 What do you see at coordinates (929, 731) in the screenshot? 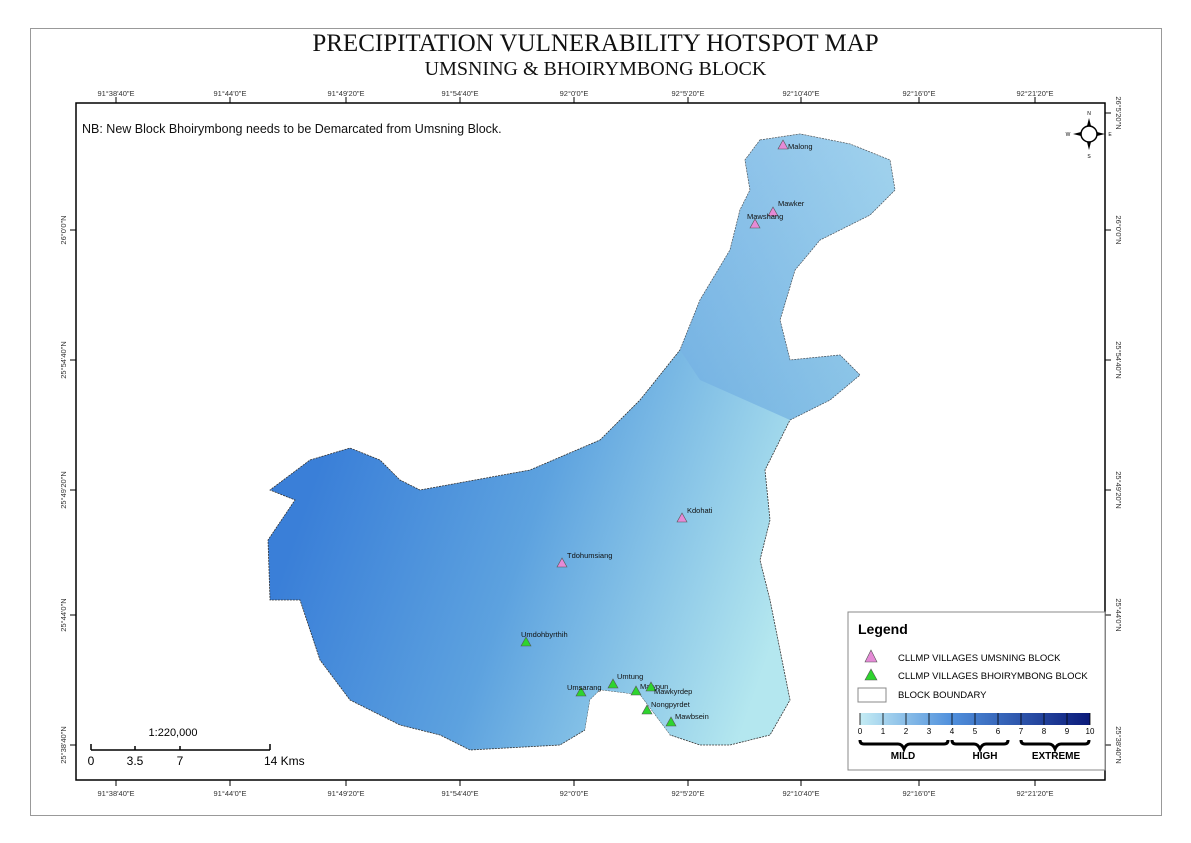
I see `ramp-tick-label: 3` at bounding box center [929, 731].